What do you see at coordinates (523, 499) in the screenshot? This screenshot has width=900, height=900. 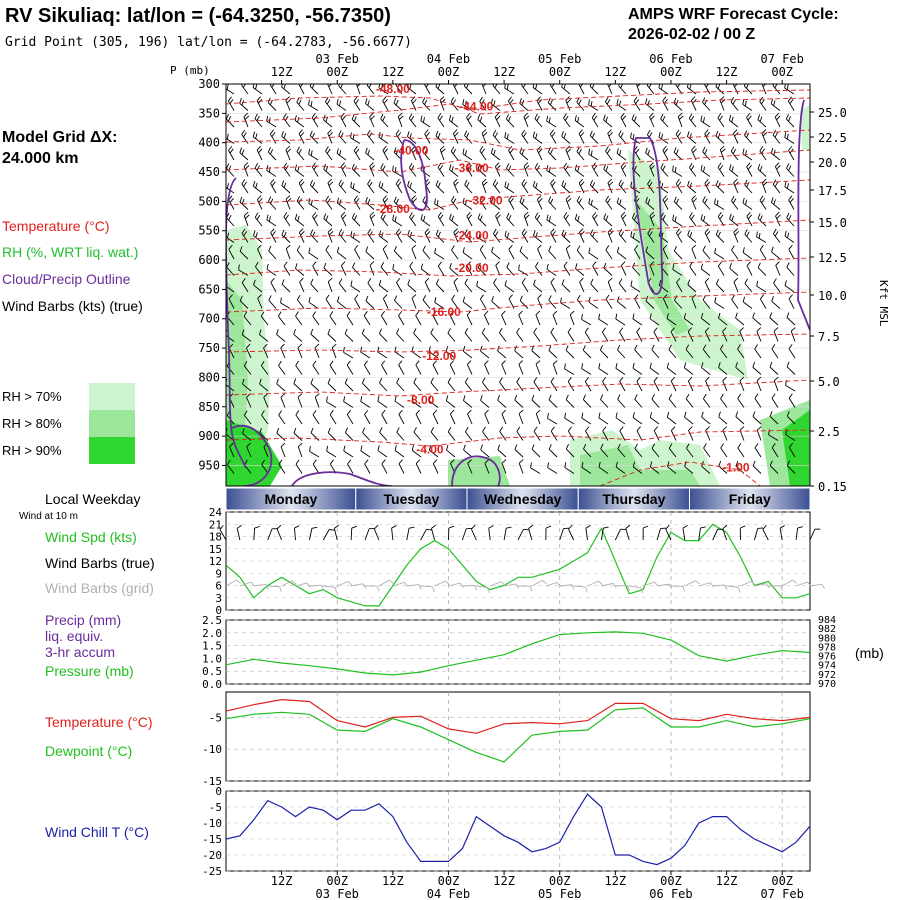 I see `weekday-label: Wednesday` at bounding box center [523, 499].